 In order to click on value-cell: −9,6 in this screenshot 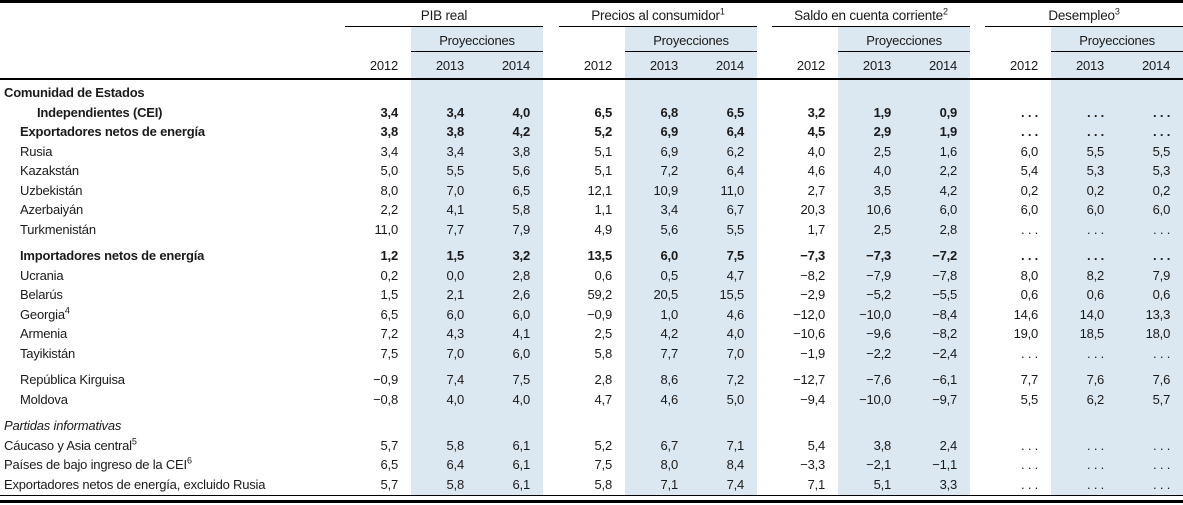, I will do `click(871, 334)`.